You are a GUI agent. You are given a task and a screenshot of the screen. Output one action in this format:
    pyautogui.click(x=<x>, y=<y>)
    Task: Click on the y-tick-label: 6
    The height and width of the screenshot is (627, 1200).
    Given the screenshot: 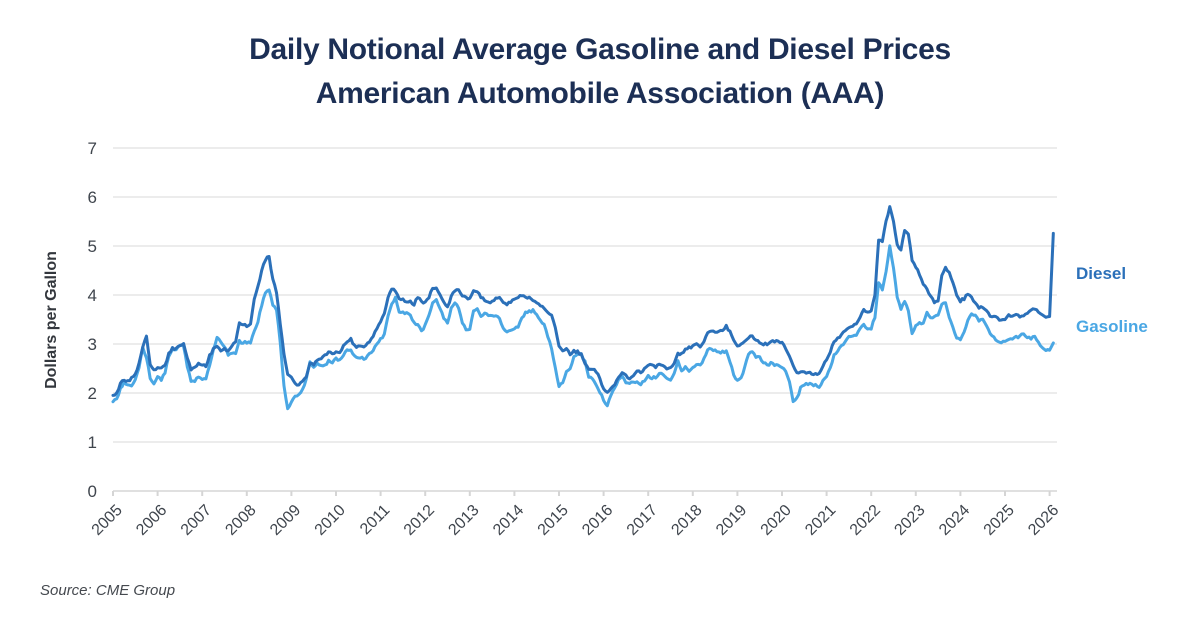 What is the action you would take?
    pyautogui.click(x=92, y=197)
    